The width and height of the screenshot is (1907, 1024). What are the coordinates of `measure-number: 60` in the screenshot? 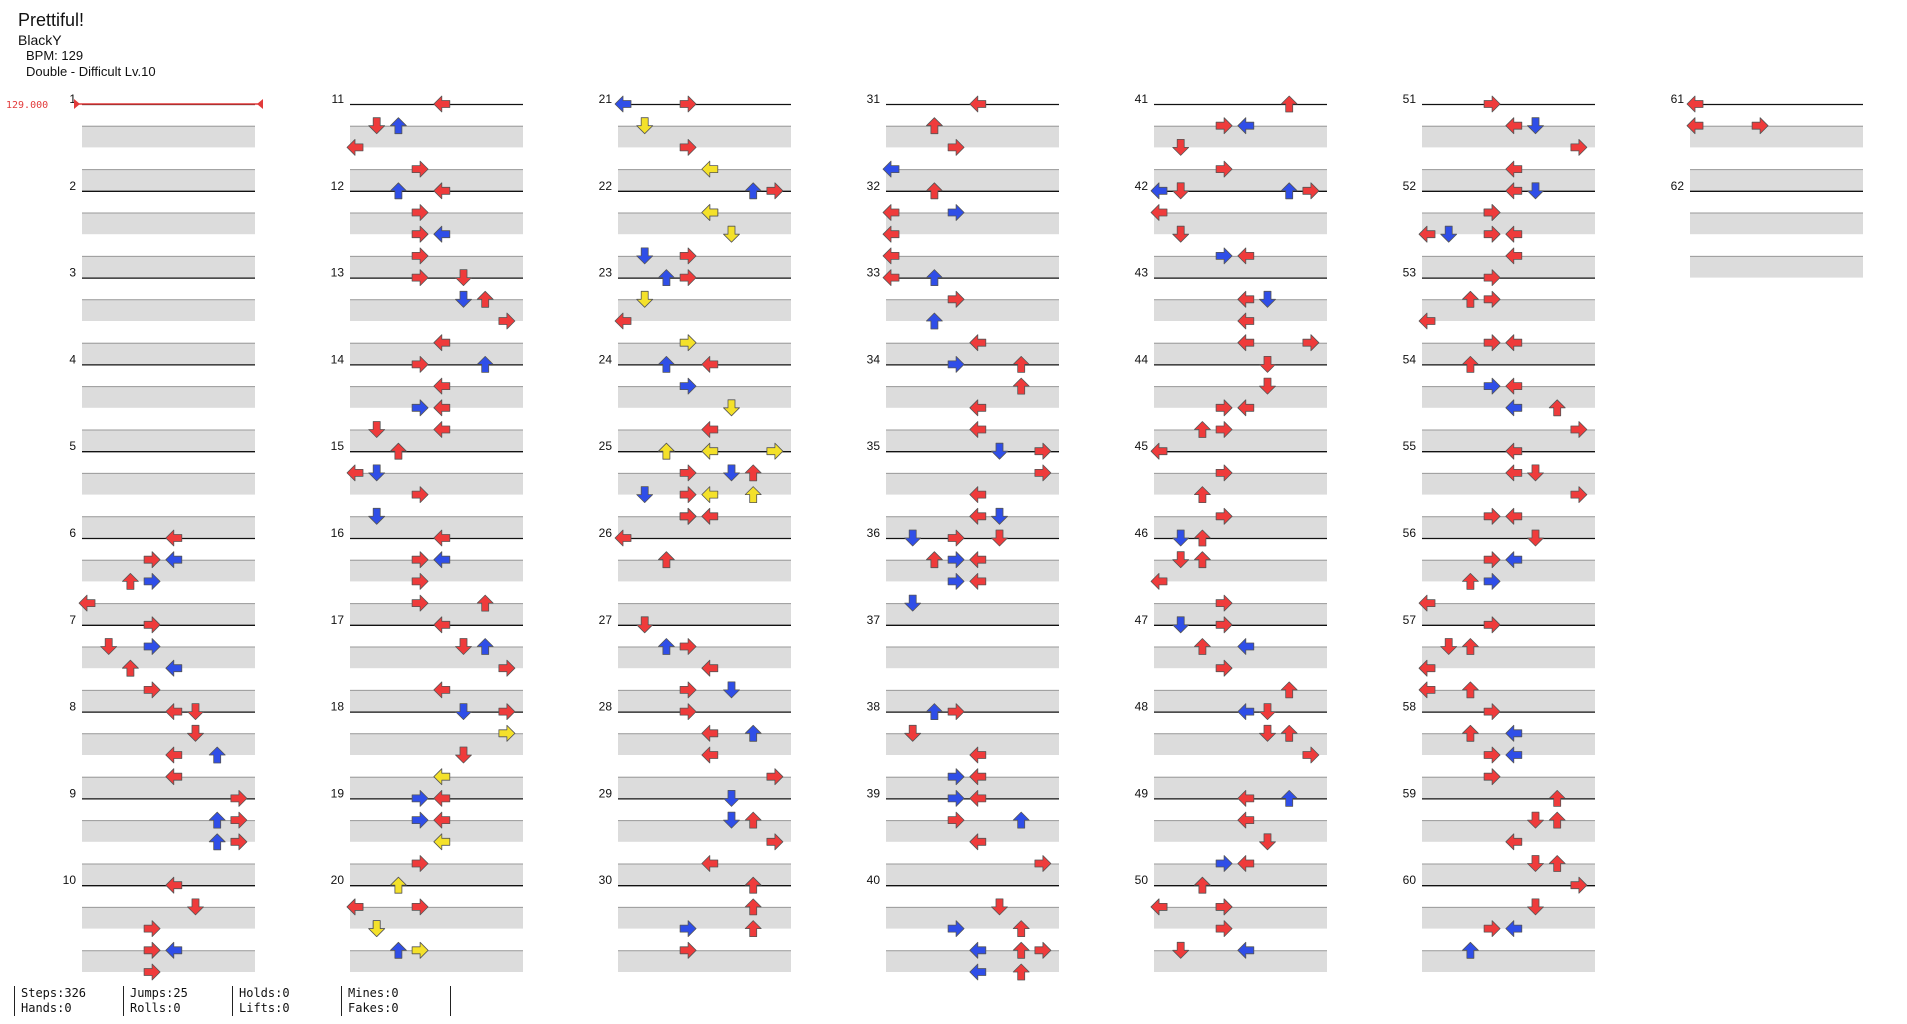 It's located at (1410, 880).